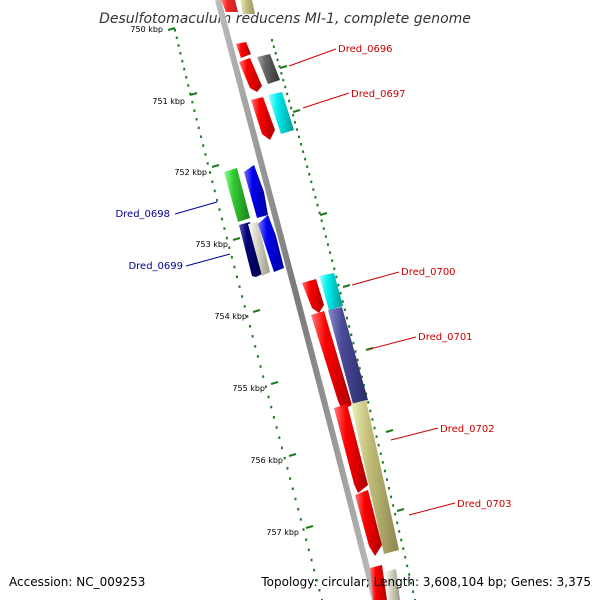 This screenshot has height=600, width=600. What do you see at coordinates (428, 272) in the screenshot?
I see `gene-label-dred-0700: Dred_0700` at bounding box center [428, 272].